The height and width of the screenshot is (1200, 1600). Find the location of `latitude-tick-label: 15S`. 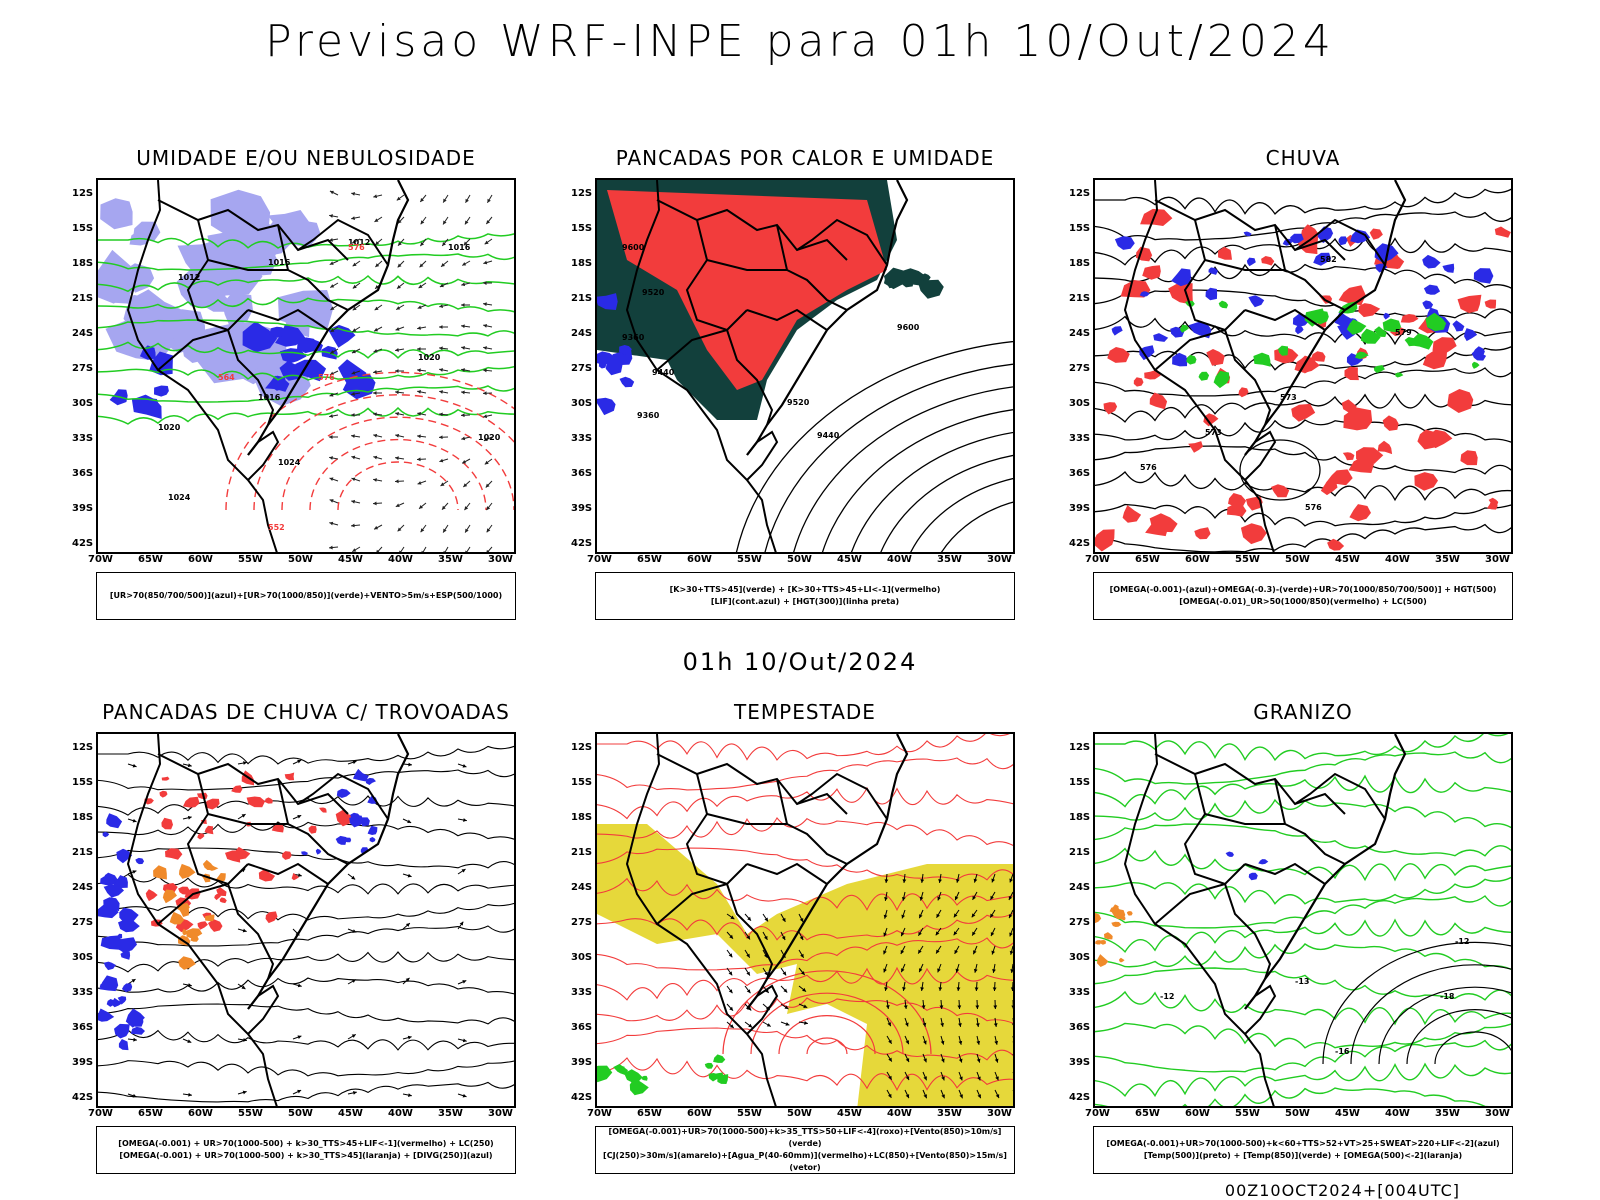

latitude-tick-label: 15S is located at coordinates (582, 782).